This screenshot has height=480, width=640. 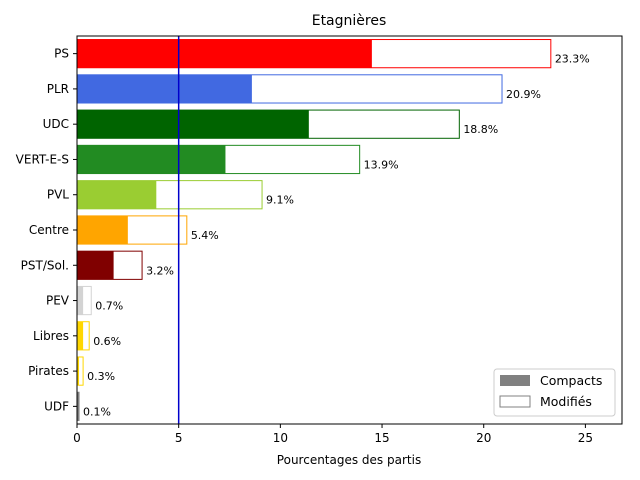 What do you see at coordinates (56, 406) in the screenshot?
I see `y-tick-label-udf: UDF` at bounding box center [56, 406].